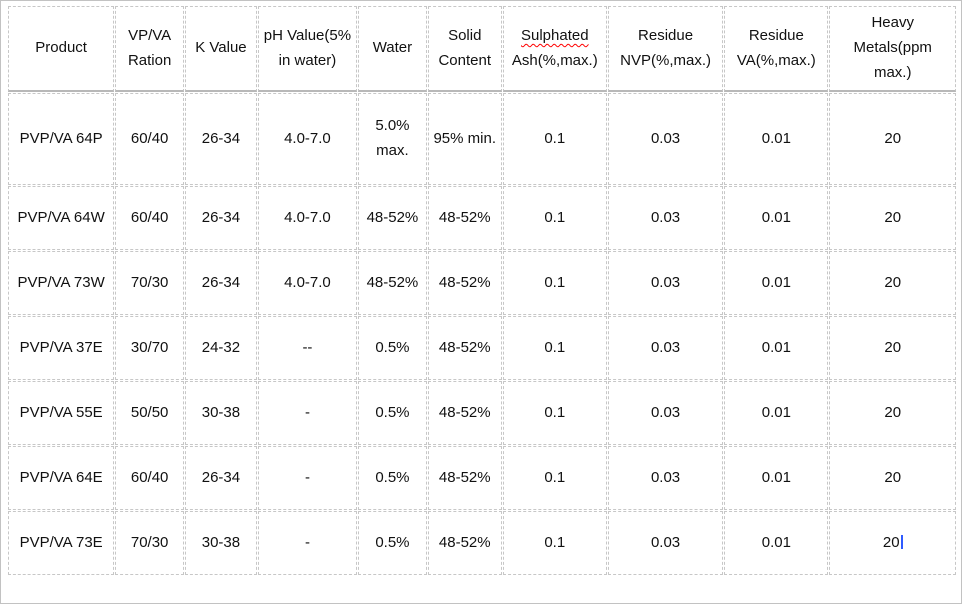 The width and height of the screenshot is (962, 604). I want to click on cell-vpva: 50/50, so click(150, 413).